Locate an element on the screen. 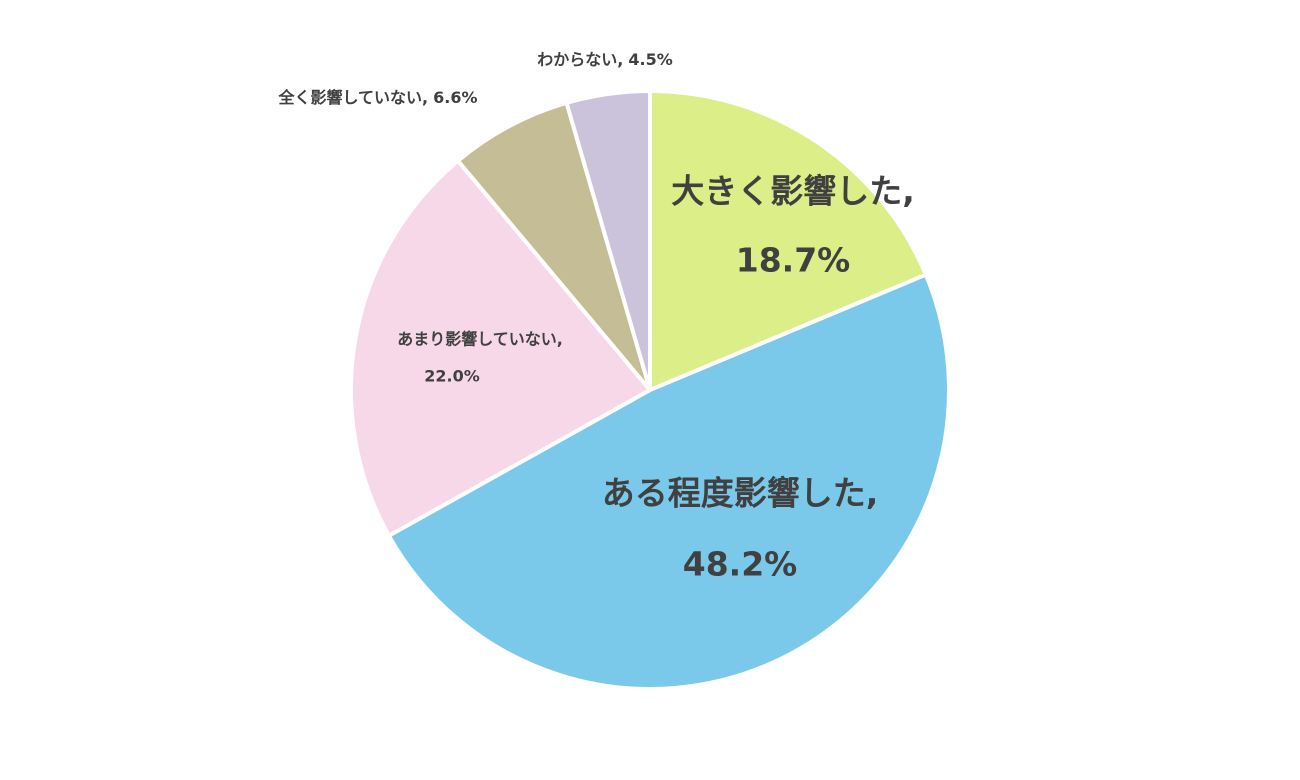 Image resolution: width=1300 pixels, height=780 pixels. category-text: わからない, is located at coordinates (580, 59).